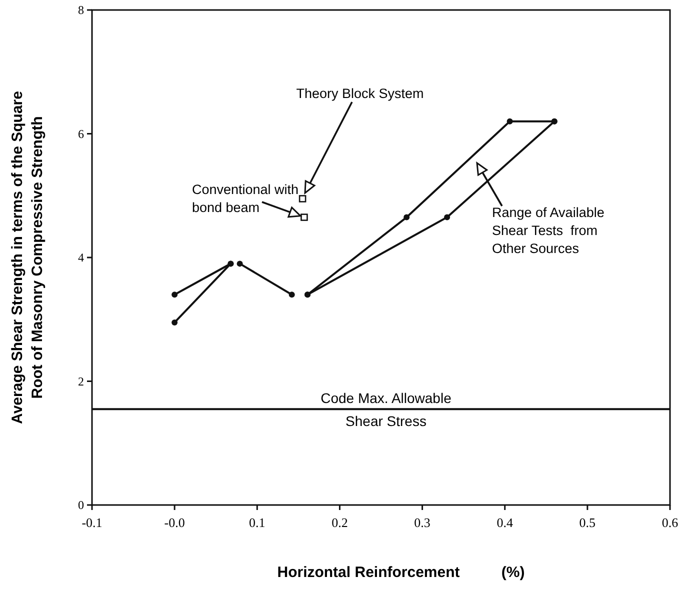 Image resolution: width=683 pixels, height=590 pixels. What do you see at coordinates (360, 93) in the screenshot?
I see `annotation: Theory Block System` at bounding box center [360, 93].